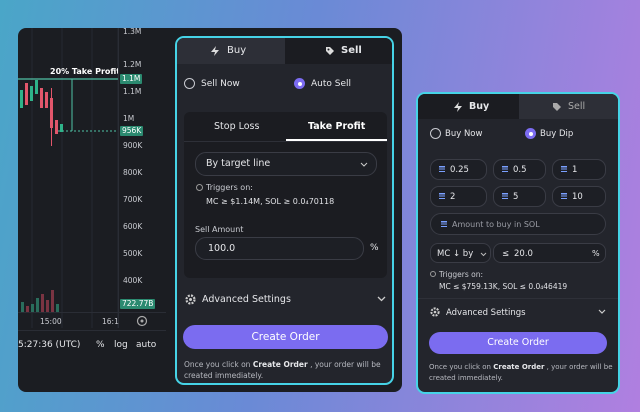 Image resolution: width=640 pixels, height=412 pixels. I want to click on price-label: 1.1M, so click(132, 91).